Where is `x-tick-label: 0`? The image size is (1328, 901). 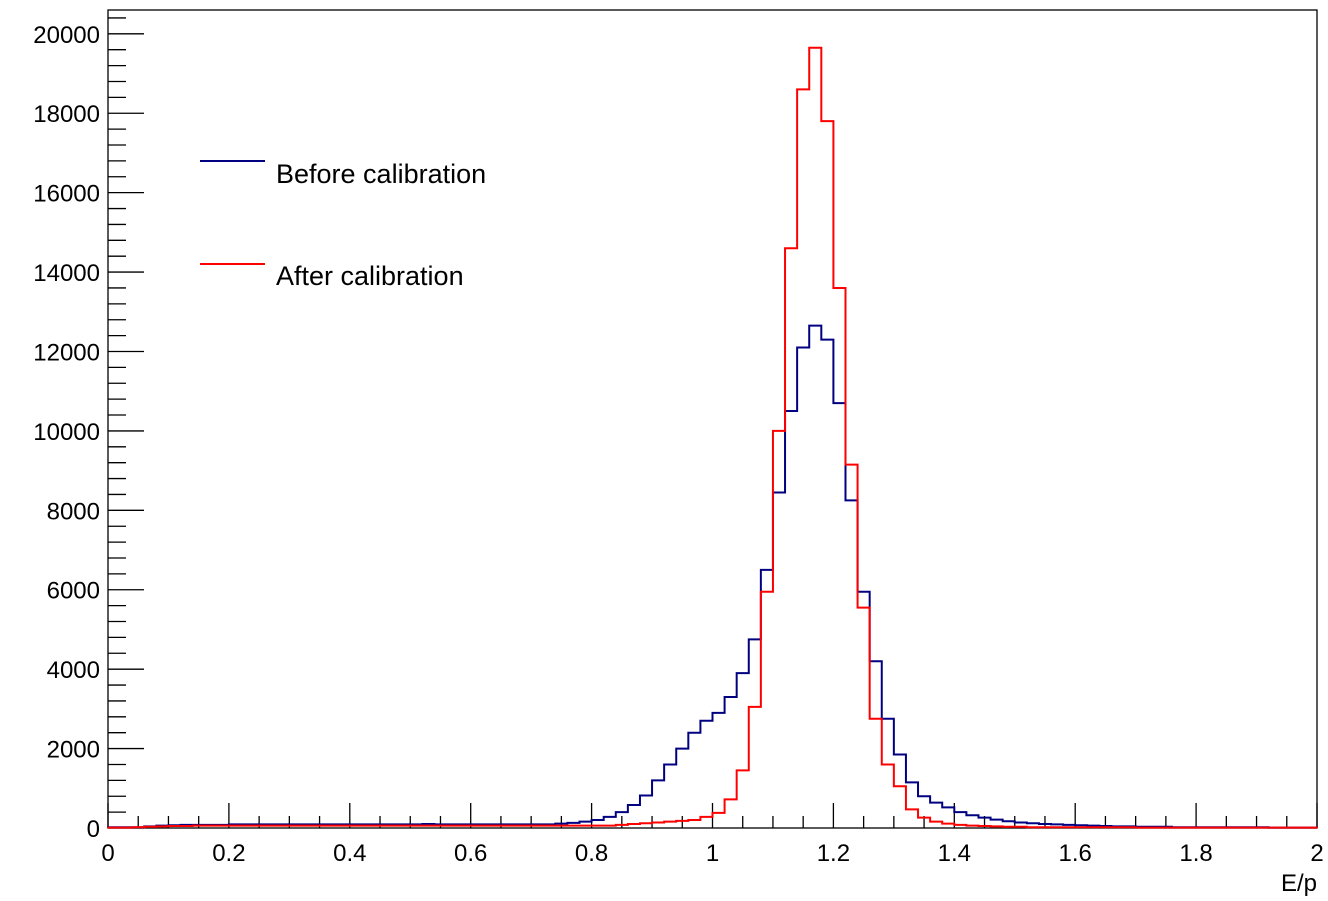
x-tick-label: 0 is located at coordinates (107, 853).